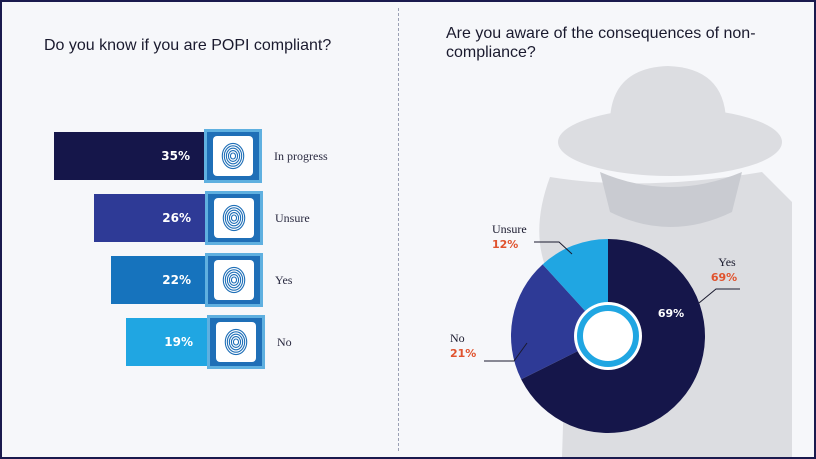 The image size is (816, 459). I want to click on panel-divider, so click(398, 229).